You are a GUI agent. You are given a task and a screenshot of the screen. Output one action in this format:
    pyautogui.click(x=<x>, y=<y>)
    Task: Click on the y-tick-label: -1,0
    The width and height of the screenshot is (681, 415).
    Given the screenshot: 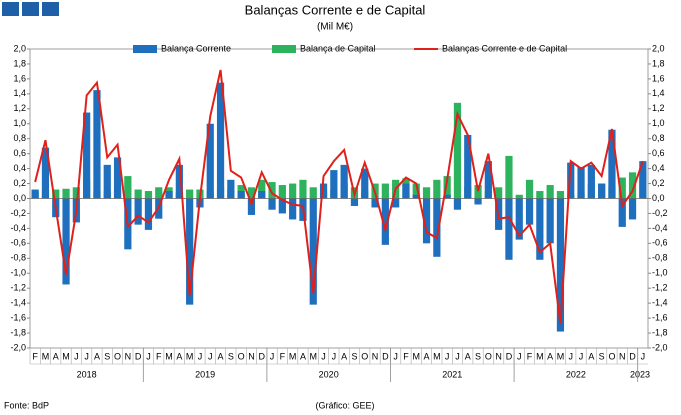 What is the action you would take?
    pyautogui.click(x=18, y=273)
    